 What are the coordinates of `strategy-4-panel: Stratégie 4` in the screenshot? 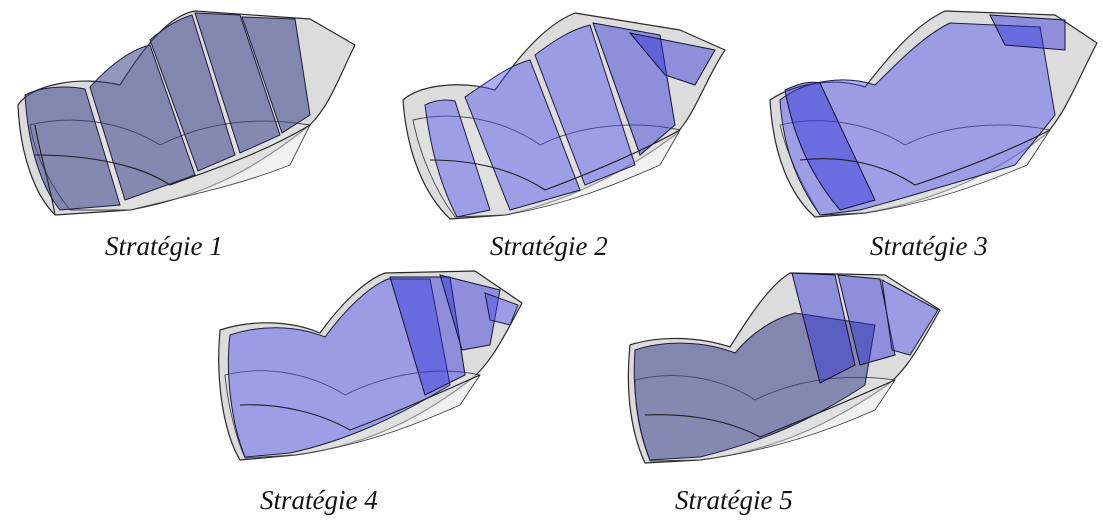 It's located at (365, 393).